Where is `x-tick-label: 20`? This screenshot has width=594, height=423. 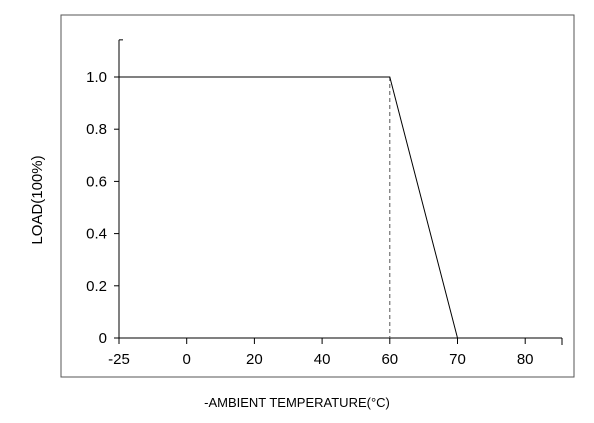 x-tick-label: 20 is located at coordinates (254, 359).